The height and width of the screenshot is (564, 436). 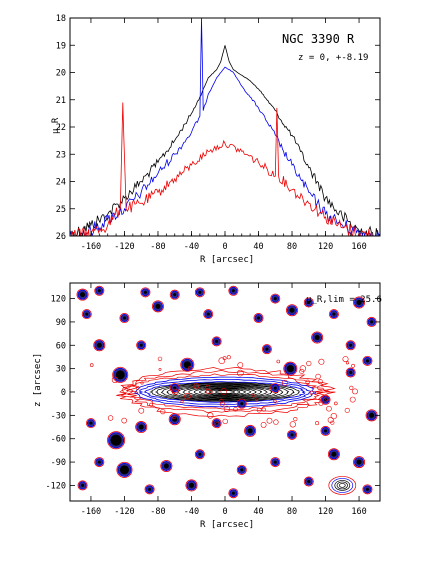 I want to click on galaxy-contour-blue, so click(x=225, y=392).